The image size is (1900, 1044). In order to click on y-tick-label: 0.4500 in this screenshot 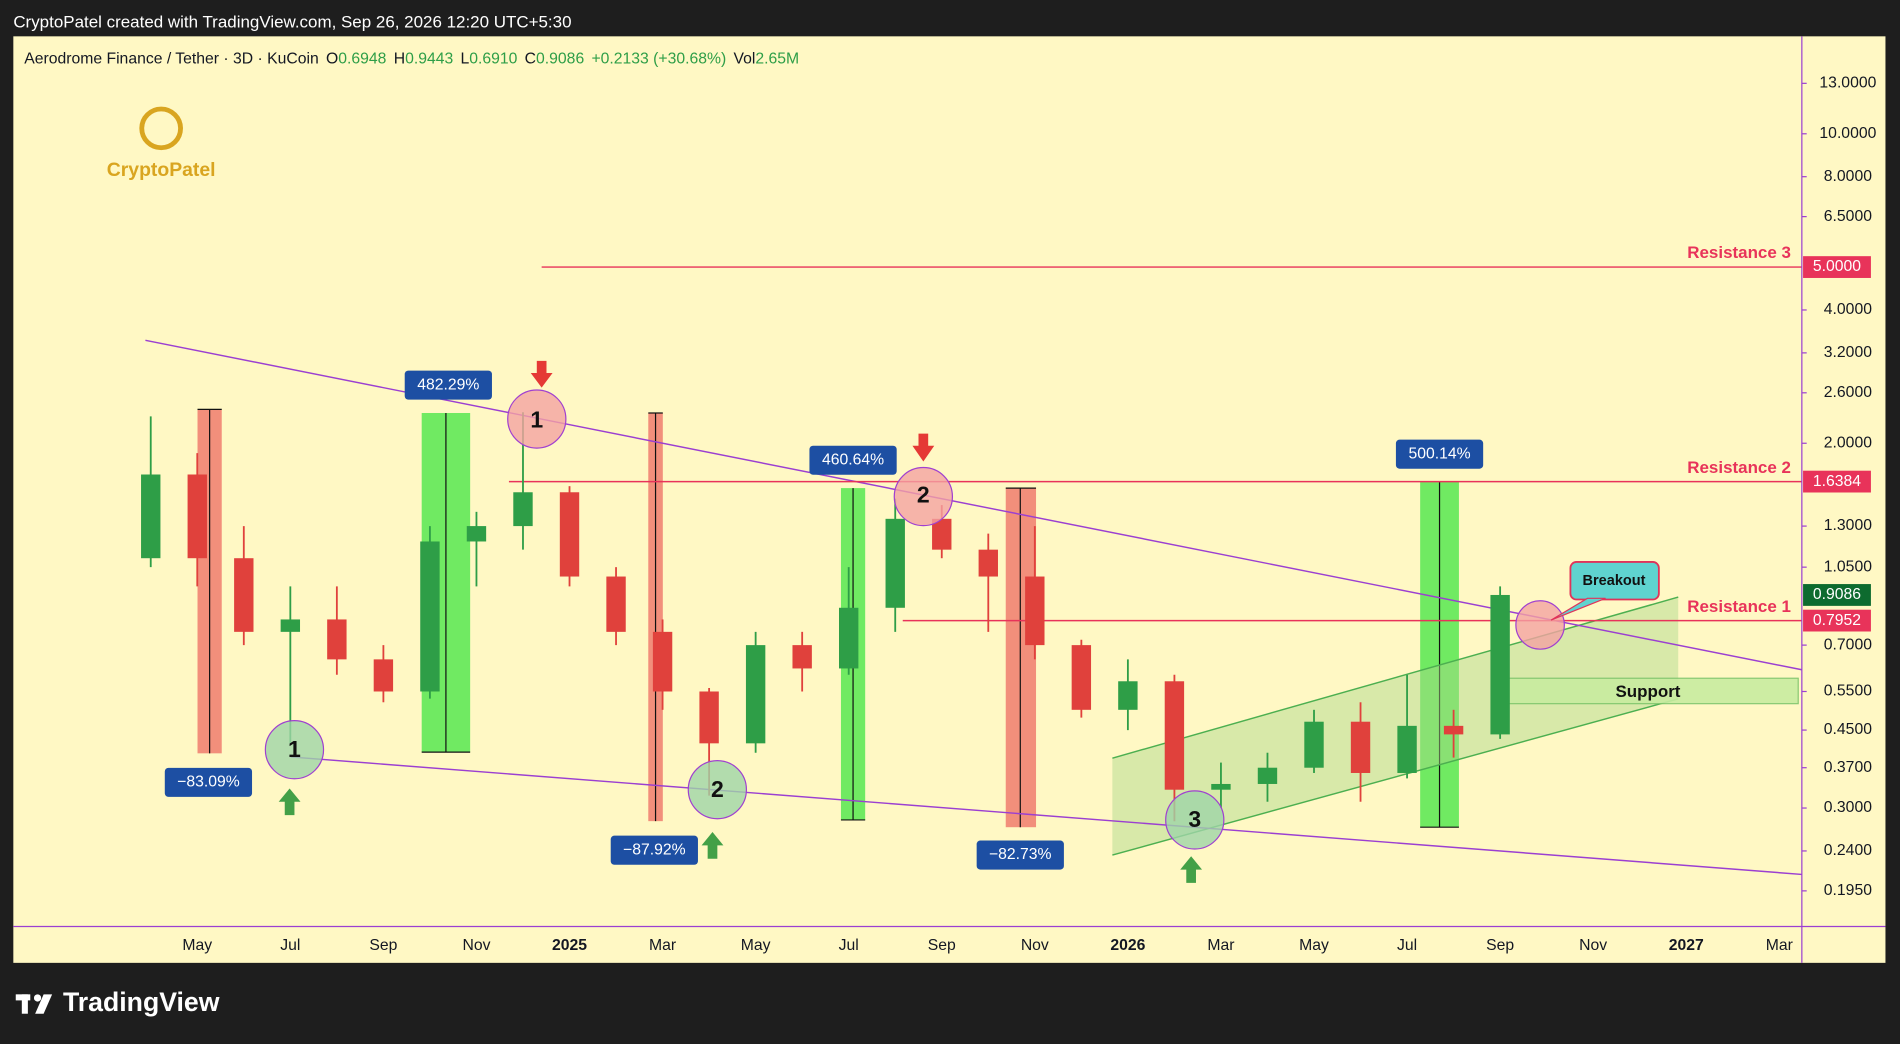, I will do `click(1848, 729)`.